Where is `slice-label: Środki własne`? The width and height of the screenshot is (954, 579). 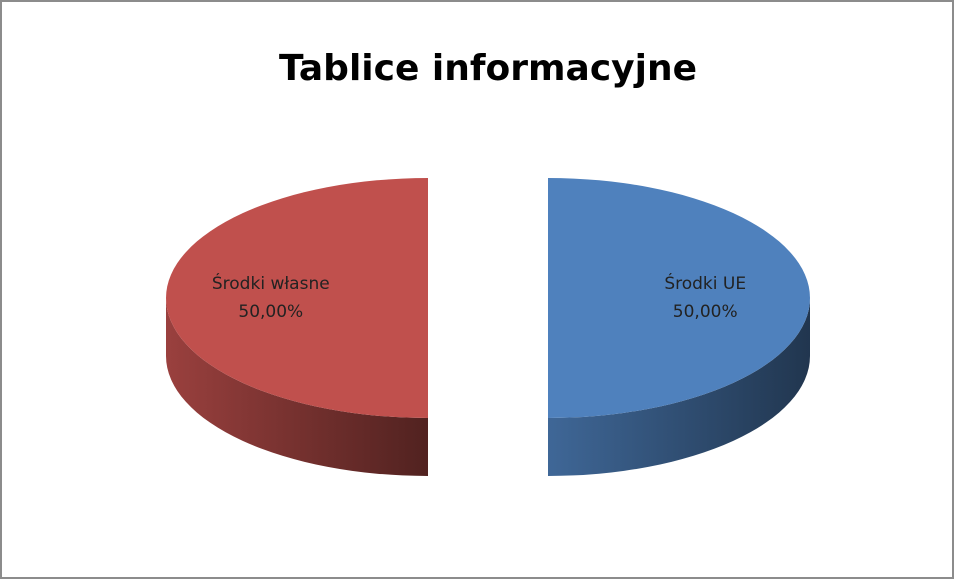 slice-label: Środki własne is located at coordinates (271, 283).